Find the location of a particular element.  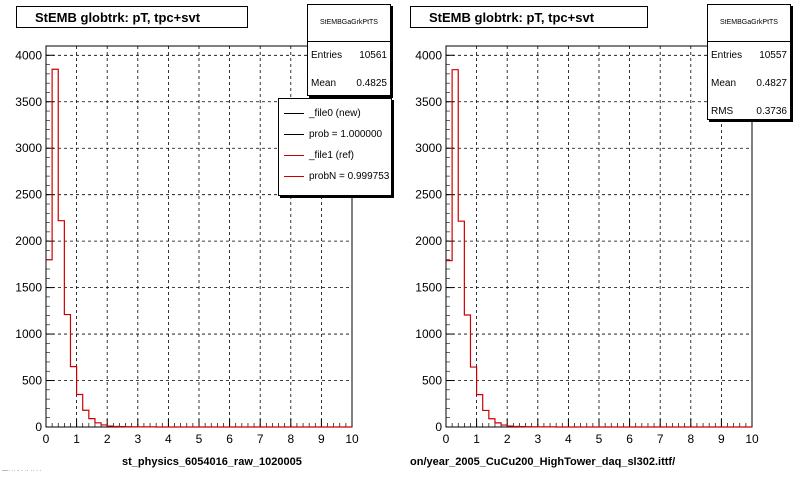

legend-entry-ref: _file1 (ref) is located at coordinates (335, 155).